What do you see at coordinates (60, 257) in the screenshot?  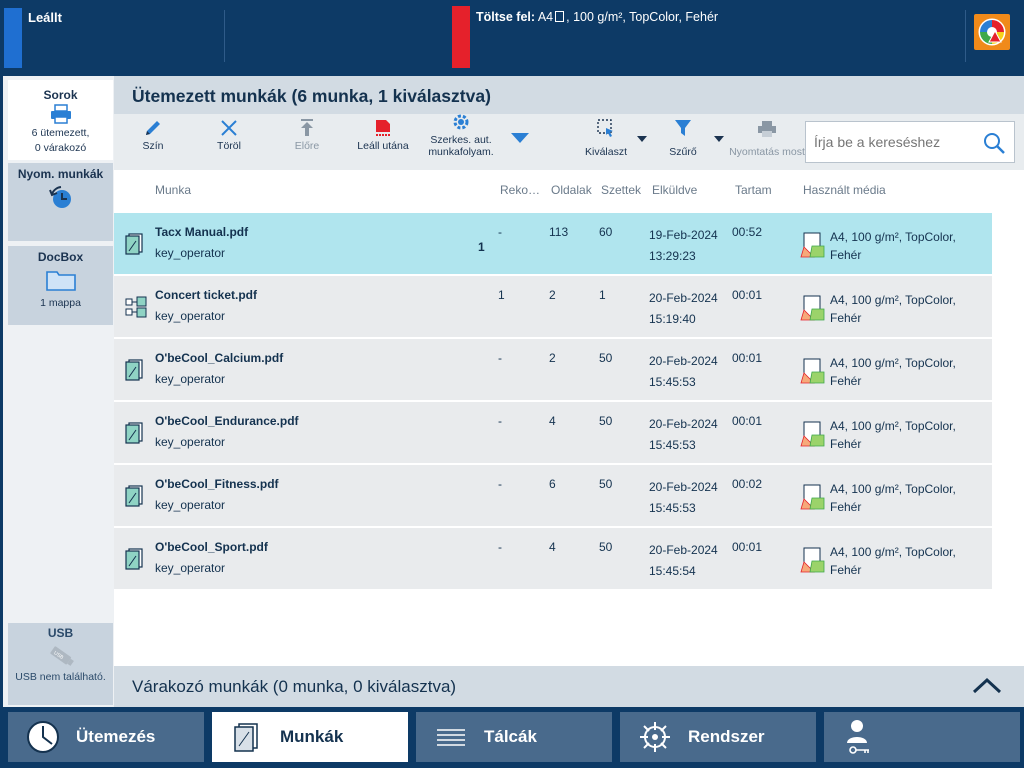 I see `nav-docbox-title: DocBox` at bounding box center [60, 257].